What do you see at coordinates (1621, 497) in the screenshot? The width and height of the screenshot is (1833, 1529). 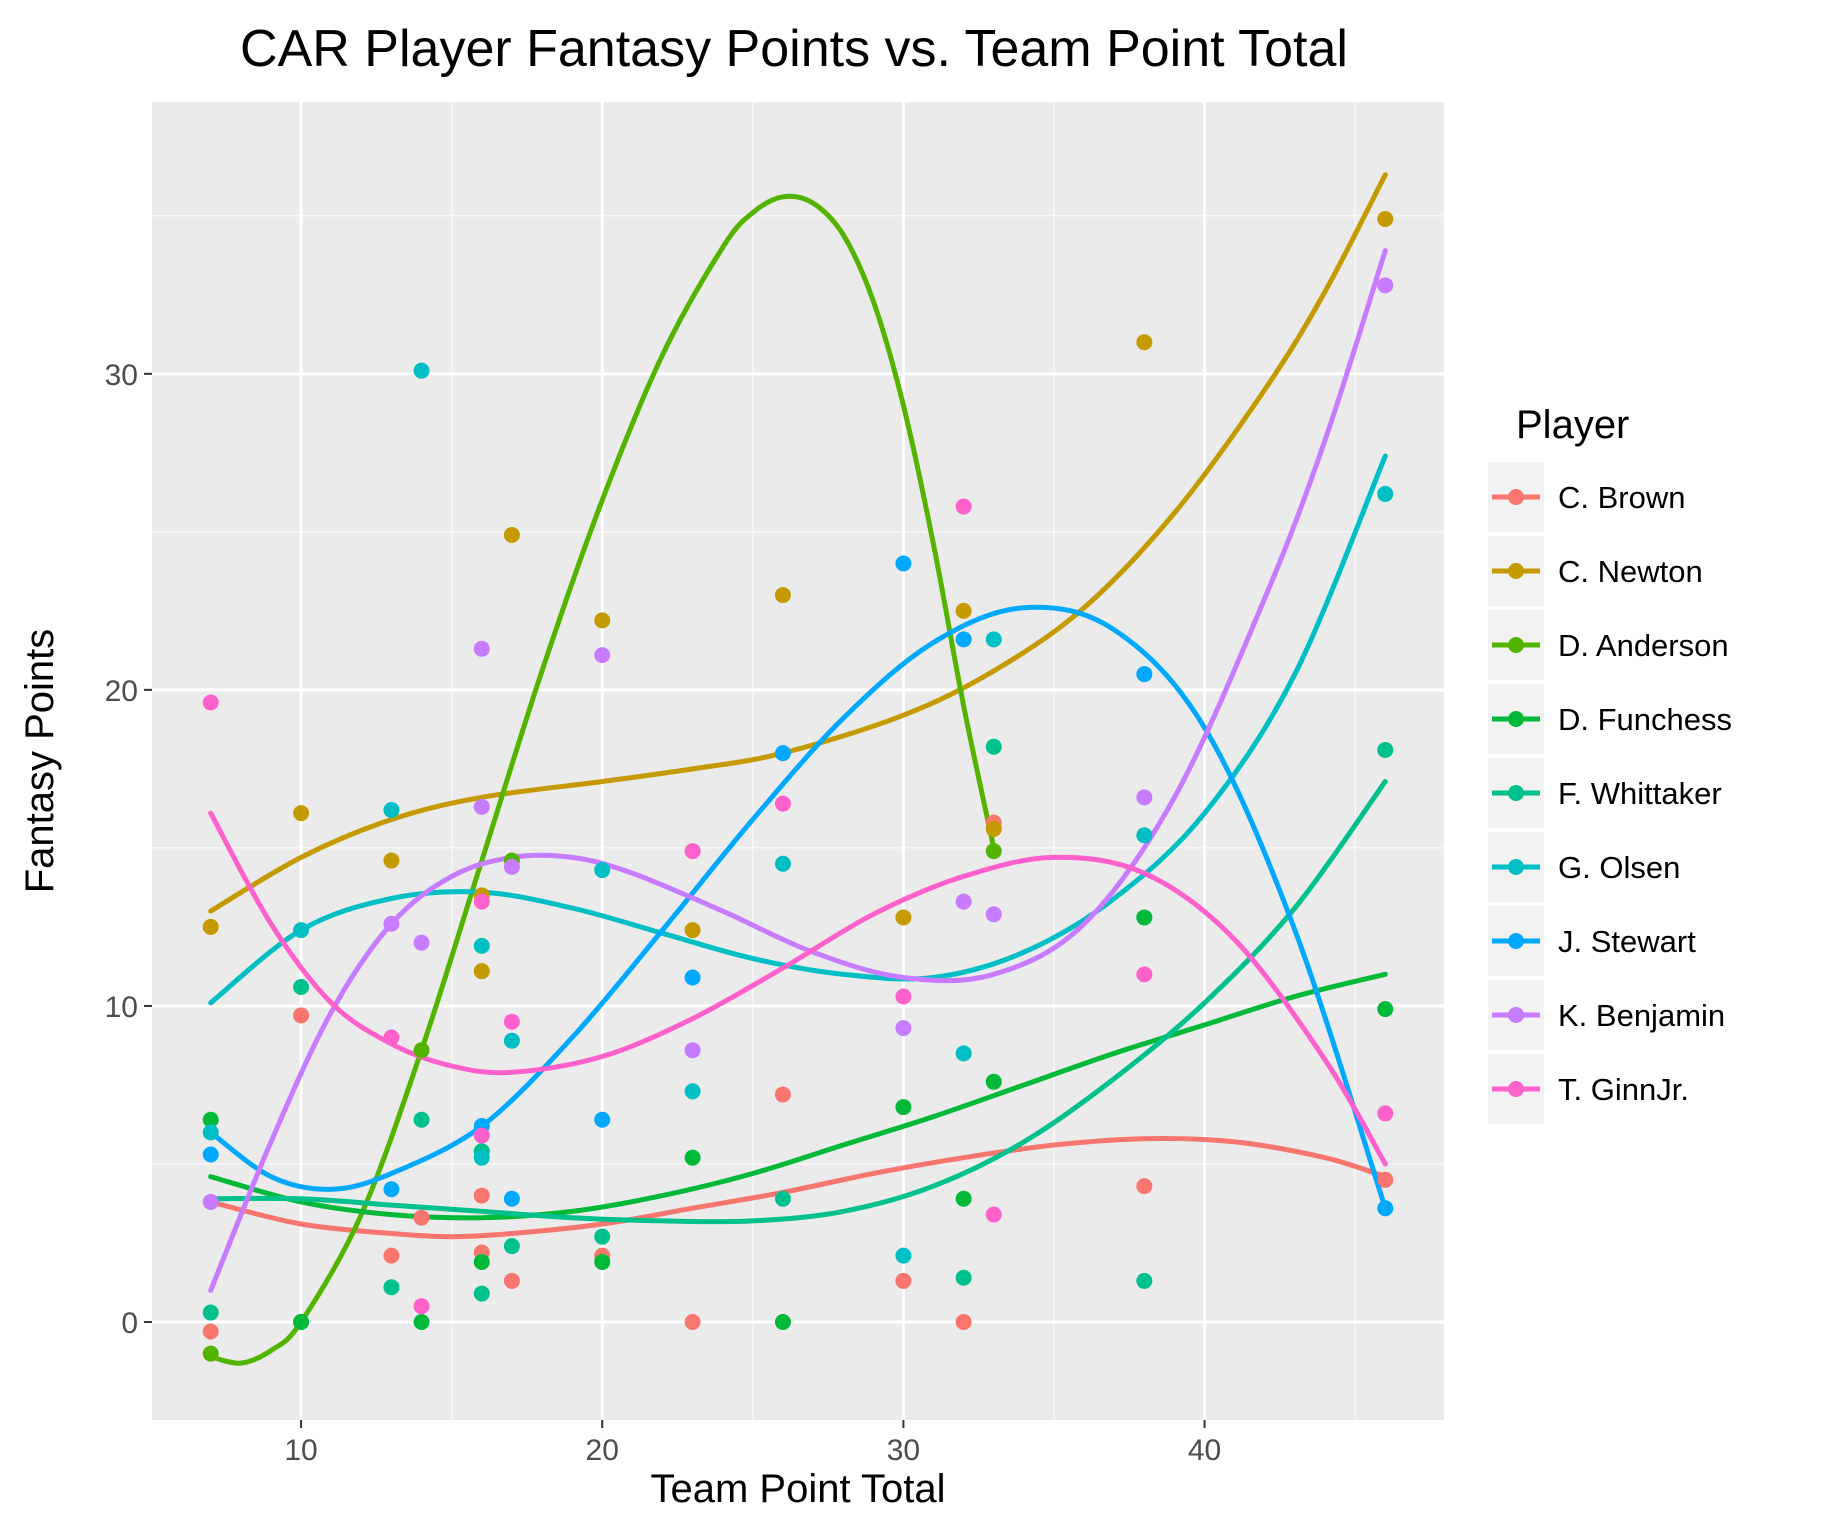 I see `legend-label-c-brown: C. Brown` at bounding box center [1621, 497].